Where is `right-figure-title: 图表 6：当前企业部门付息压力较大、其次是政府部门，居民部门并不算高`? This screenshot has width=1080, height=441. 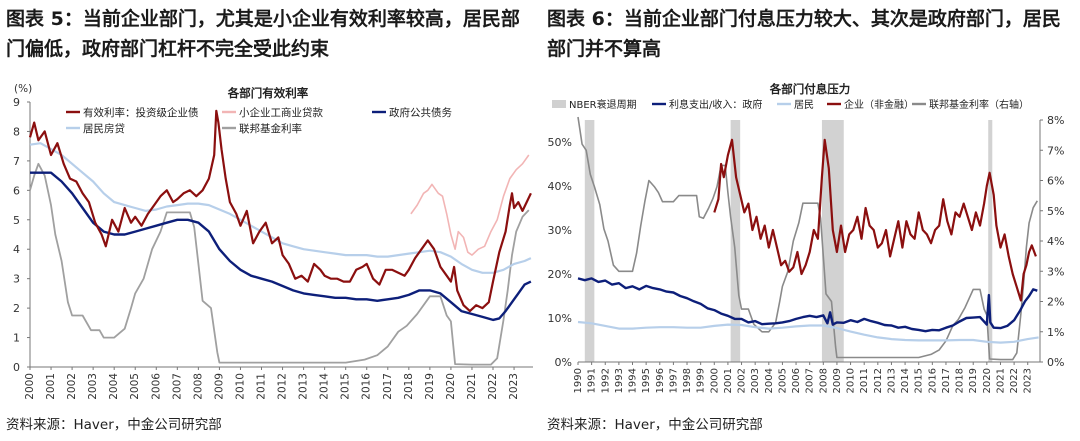
right-figure-title: 图表 6：当前企业部门付息压力较大、其次是政府部门，居民部门并不算高 is located at coordinates (804, 34).